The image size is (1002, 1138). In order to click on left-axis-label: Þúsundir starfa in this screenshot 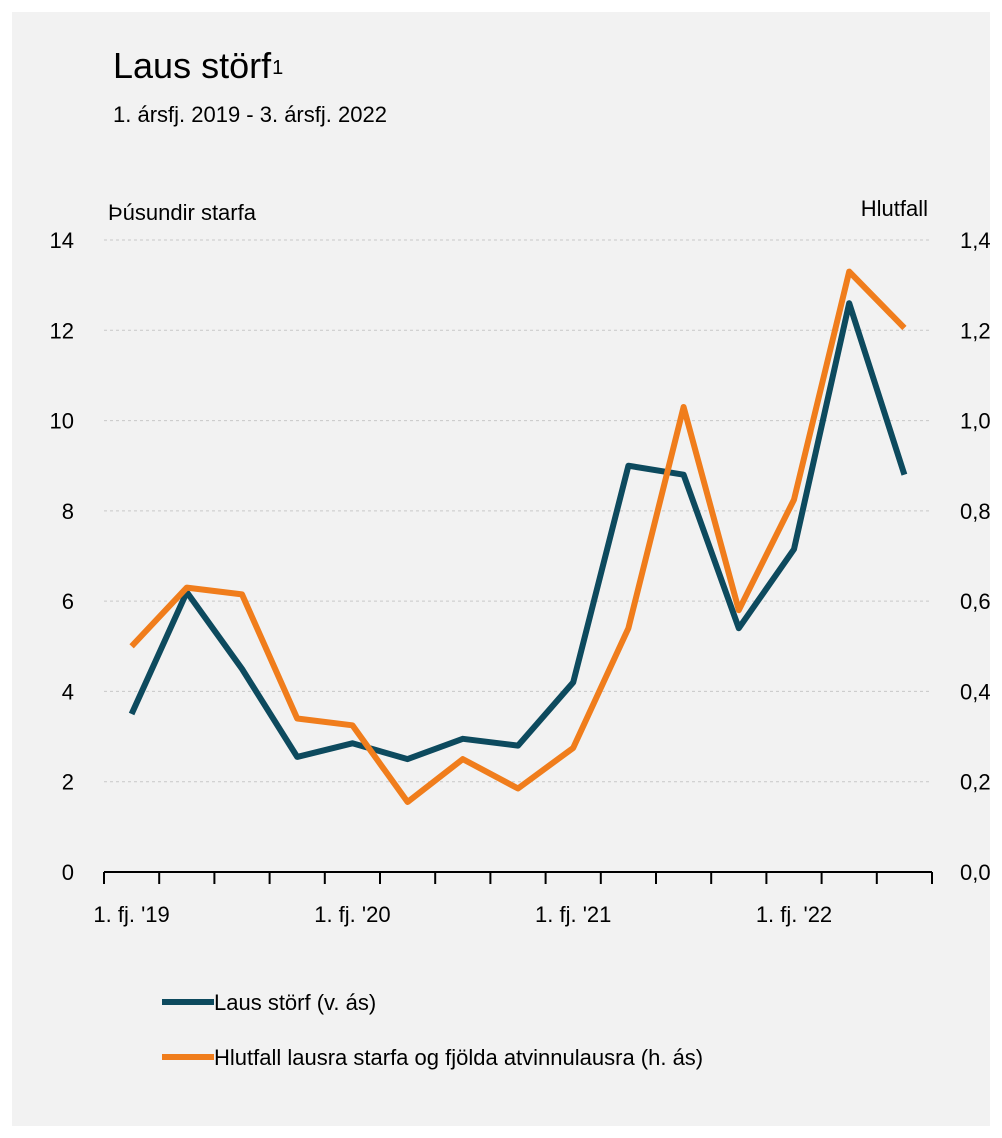, I will do `click(182, 212)`.